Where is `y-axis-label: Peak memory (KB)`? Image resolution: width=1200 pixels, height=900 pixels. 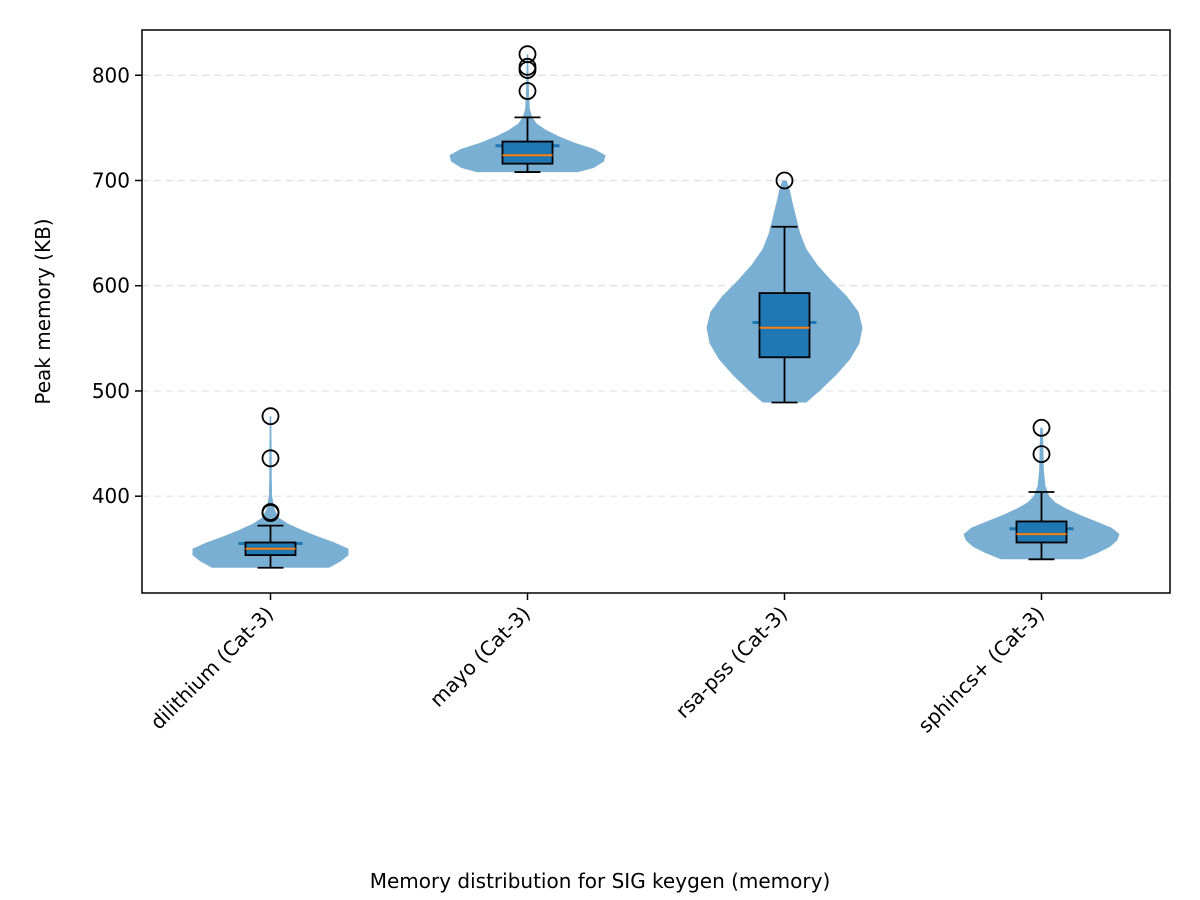
y-axis-label: Peak memory (KB) is located at coordinates (43, 311).